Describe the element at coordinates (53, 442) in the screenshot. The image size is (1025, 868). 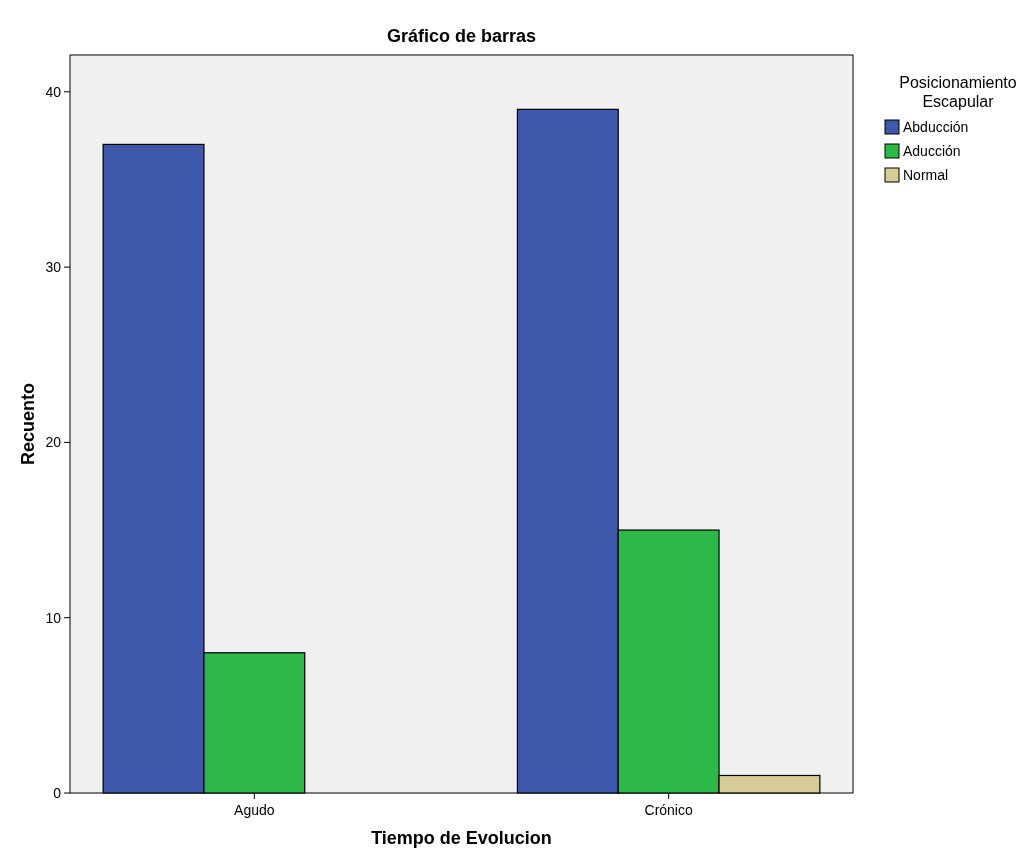
I see `y-tick-label: 20` at that location.